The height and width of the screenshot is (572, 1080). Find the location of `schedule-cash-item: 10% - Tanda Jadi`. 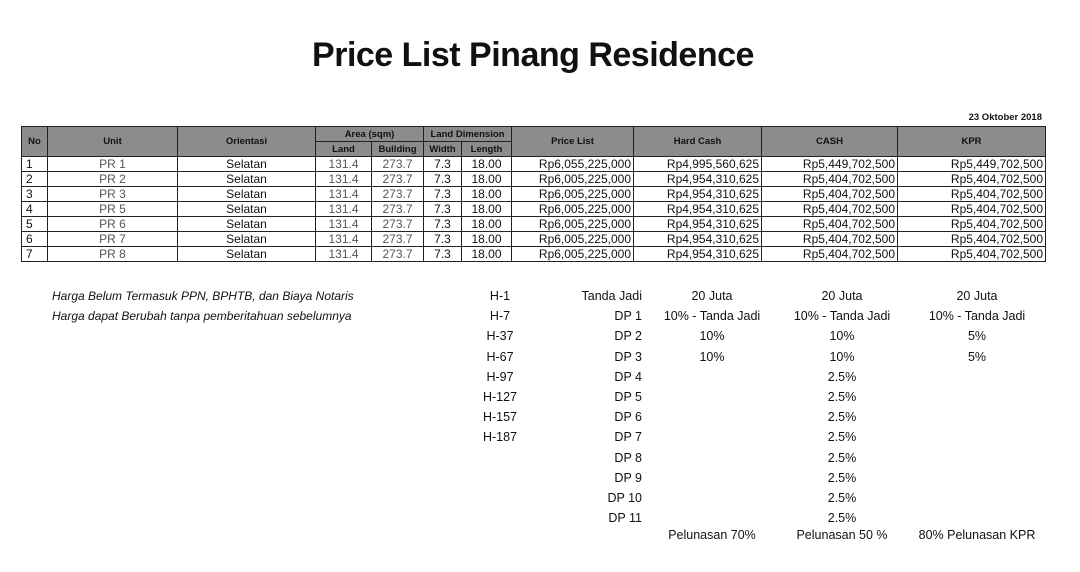

schedule-cash-item: 10% - Tanda Jadi is located at coordinates (842, 316).